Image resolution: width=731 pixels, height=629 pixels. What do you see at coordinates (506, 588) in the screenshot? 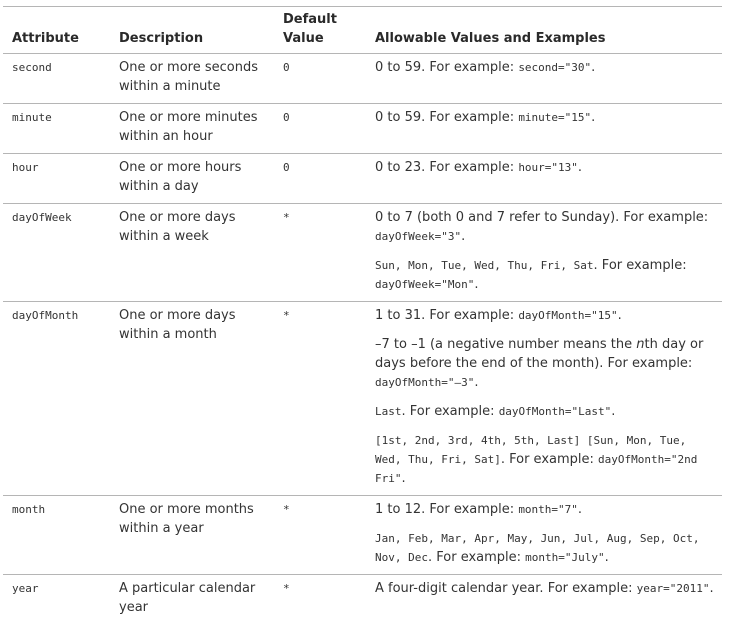
I see `value-text: A four-digit calendar year. For example:` at bounding box center [506, 588].